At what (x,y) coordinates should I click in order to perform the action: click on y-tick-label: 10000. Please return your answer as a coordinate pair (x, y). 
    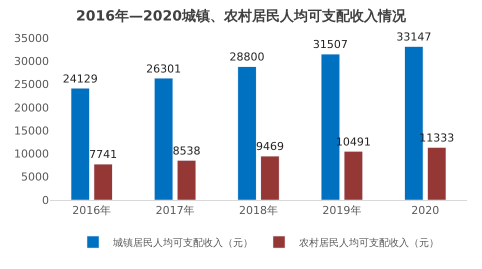
    Looking at the image, I should click on (31, 154).